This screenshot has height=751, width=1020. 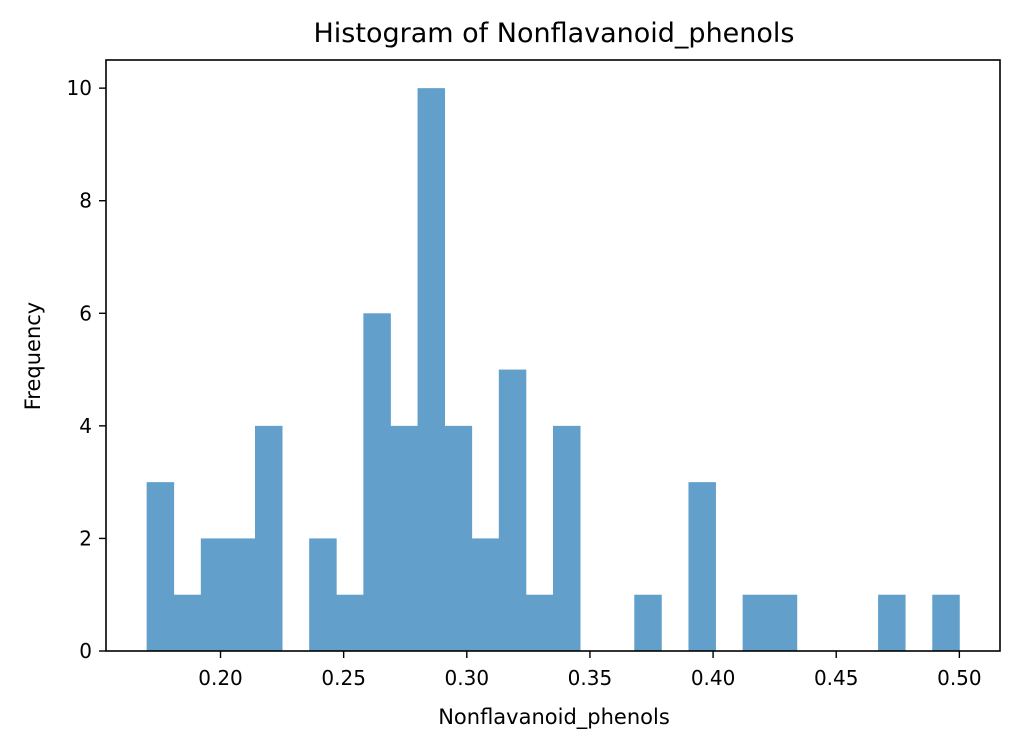 What do you see at coordinates (554, 33) in the screenshot?
I see `chart-title: Histogram of Nonflavanoid_phenols` at bounding box center [554, 33].